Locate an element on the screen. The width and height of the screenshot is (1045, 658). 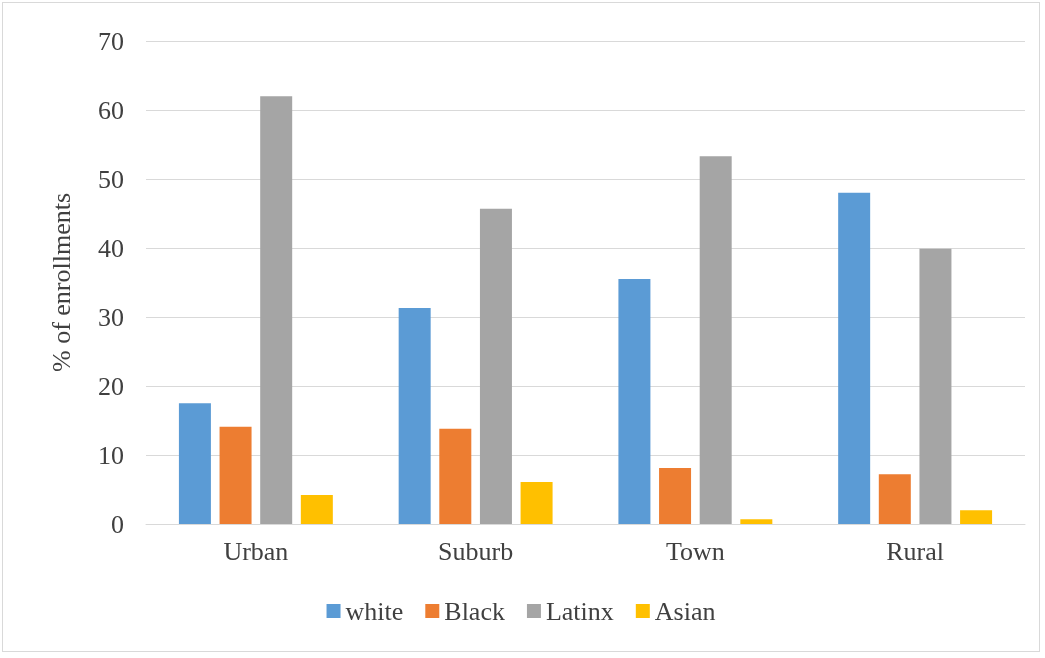
legend-label: Asian is located at coordinates (685, 611).